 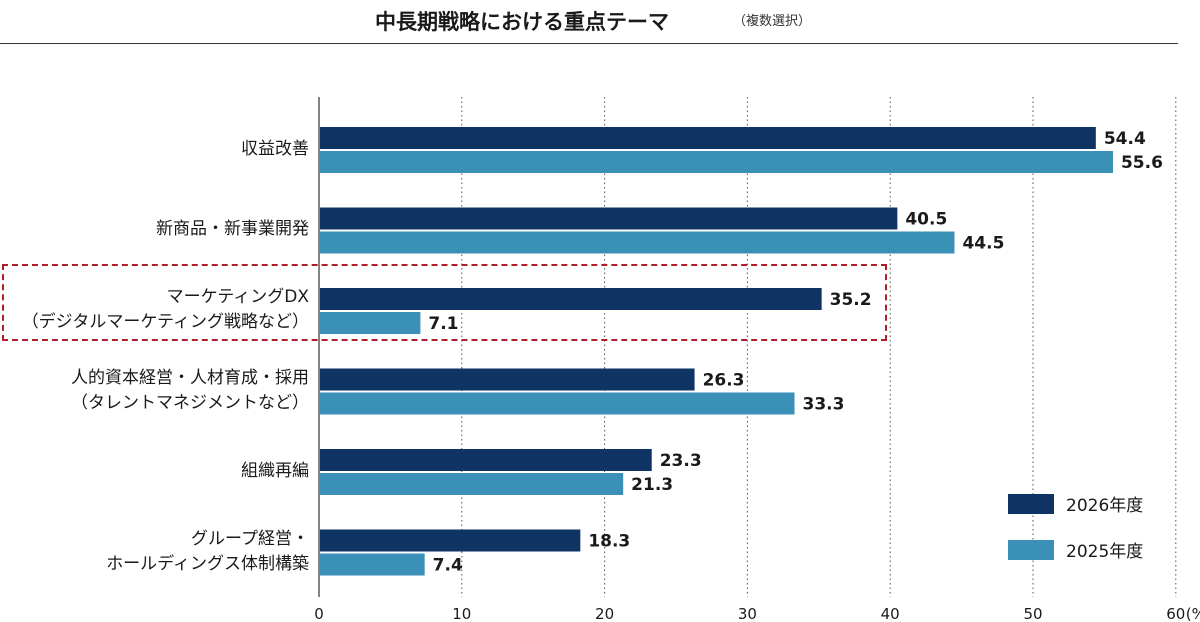 I want to click on data-label-2026-0: 54.4, so click(x=1125, y=139).